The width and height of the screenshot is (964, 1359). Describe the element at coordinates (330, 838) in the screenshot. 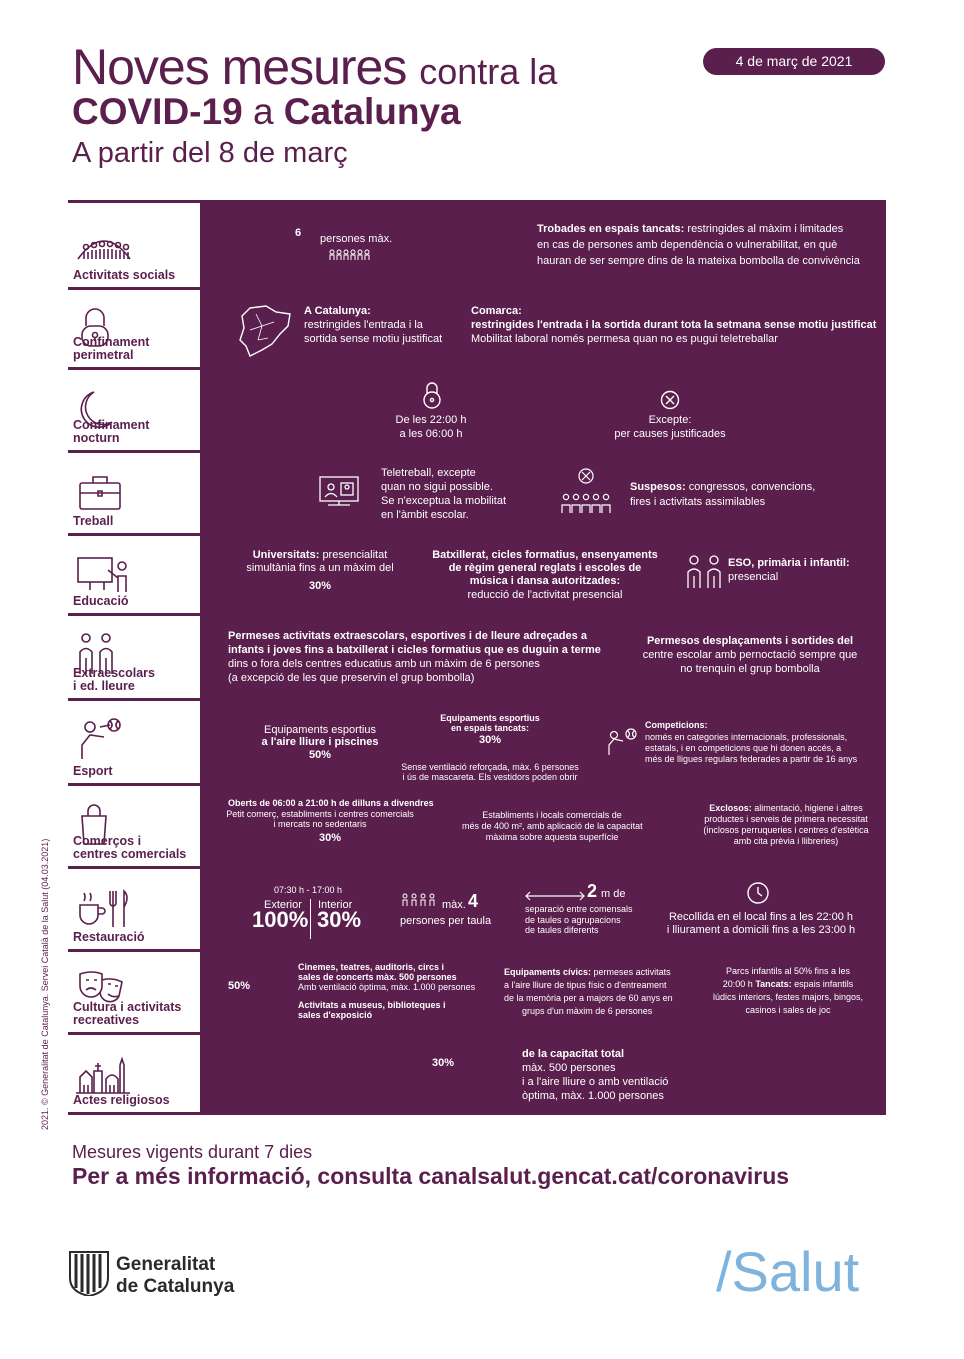

I see `comerc-pct: 30%` at that location.